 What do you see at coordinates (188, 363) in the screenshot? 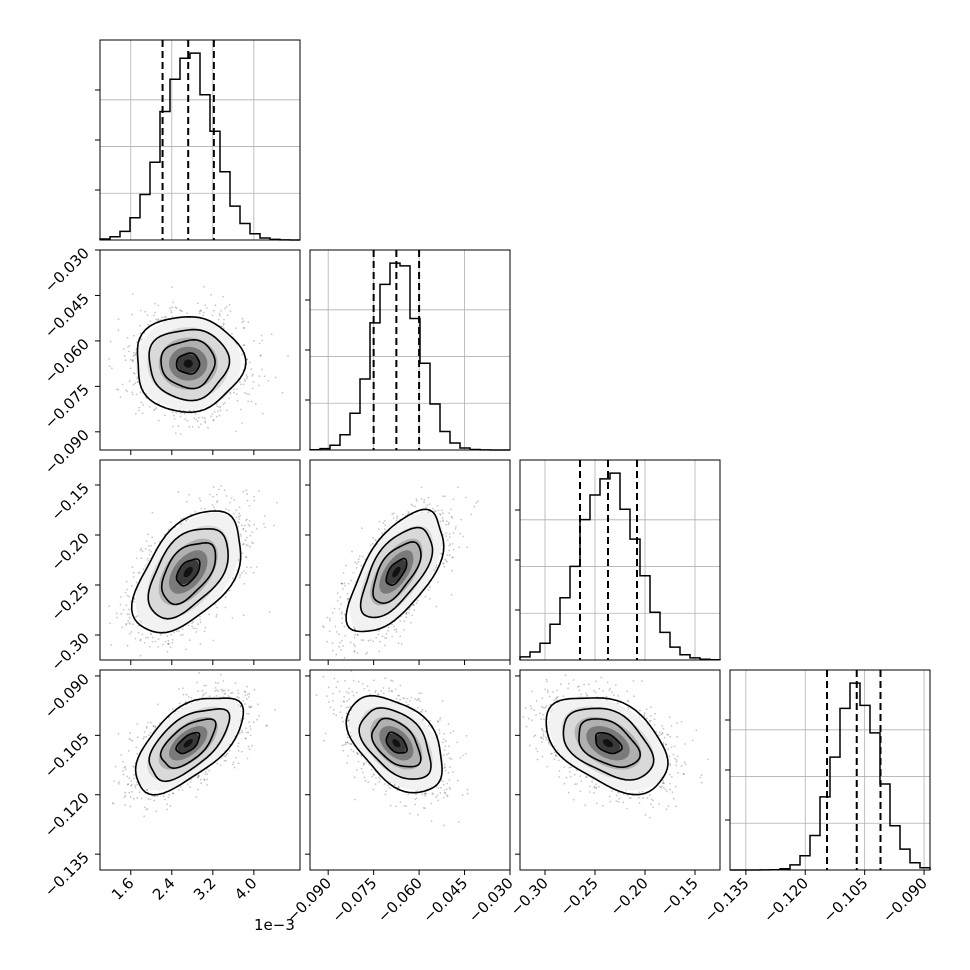
I see `density-fill` at bounding box center [188, 363].